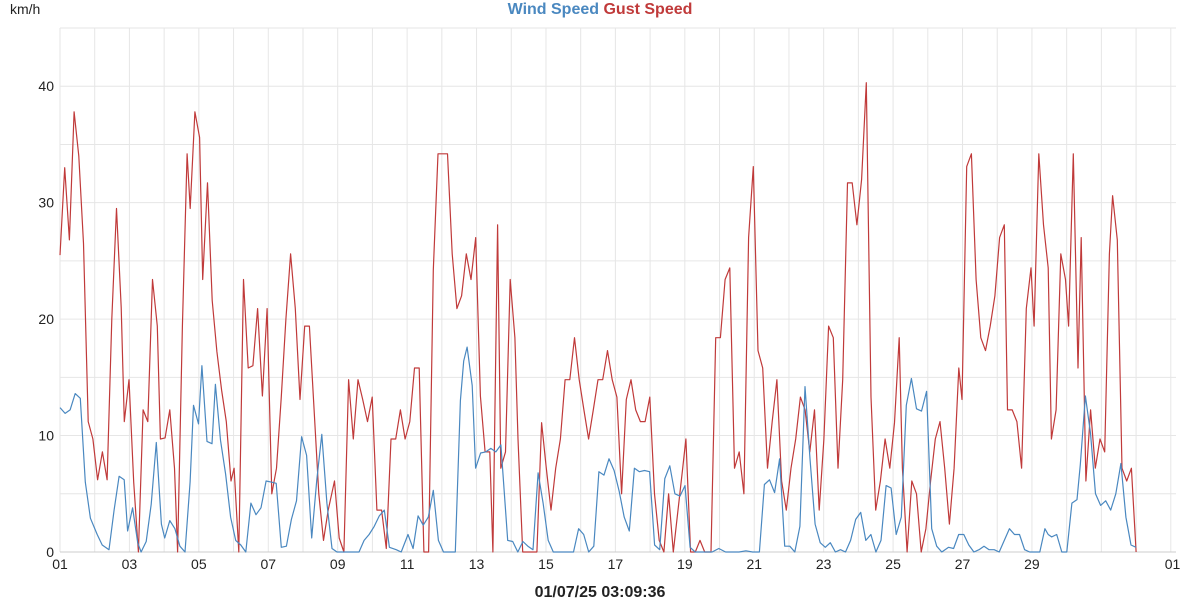 The height and width of the screenshot is (603, 1200). What do you see at coordinates (407, 564) in the screenshot?
I see `x-tick-label: 11` at bounding box center [407, 564].